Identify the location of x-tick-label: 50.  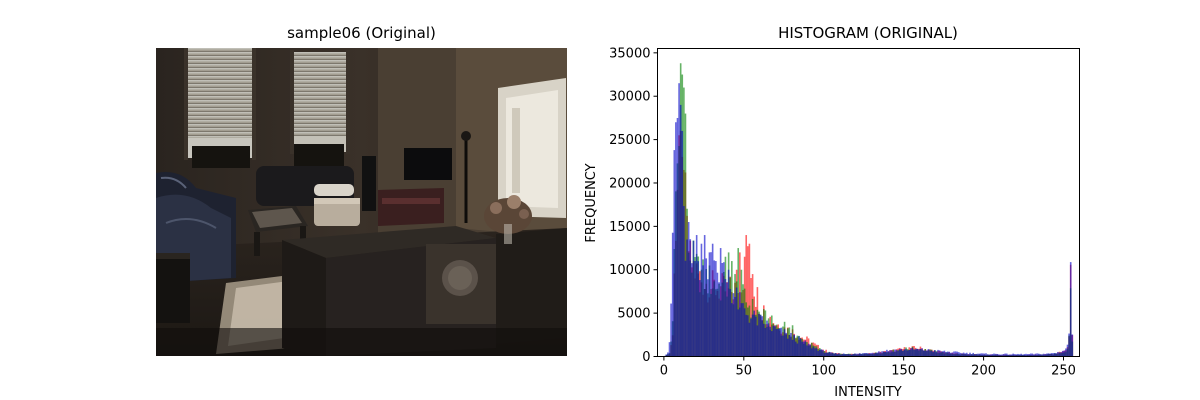
(744, 371).